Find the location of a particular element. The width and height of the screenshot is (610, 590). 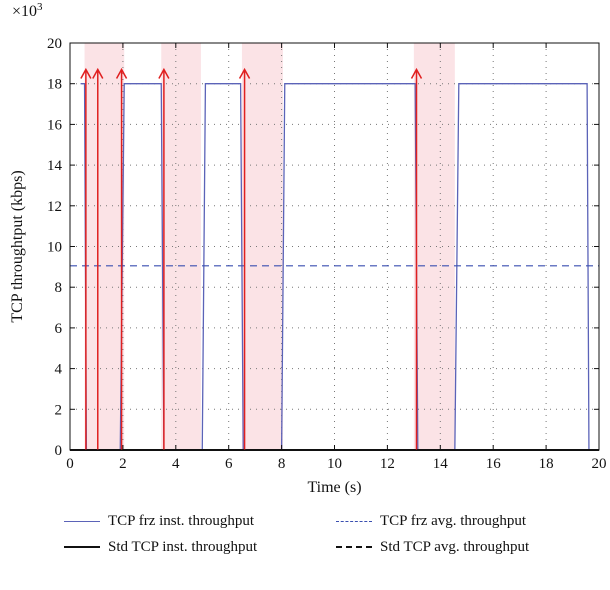

y-tick-label-8: 16 is located at coordinates (55, 125).